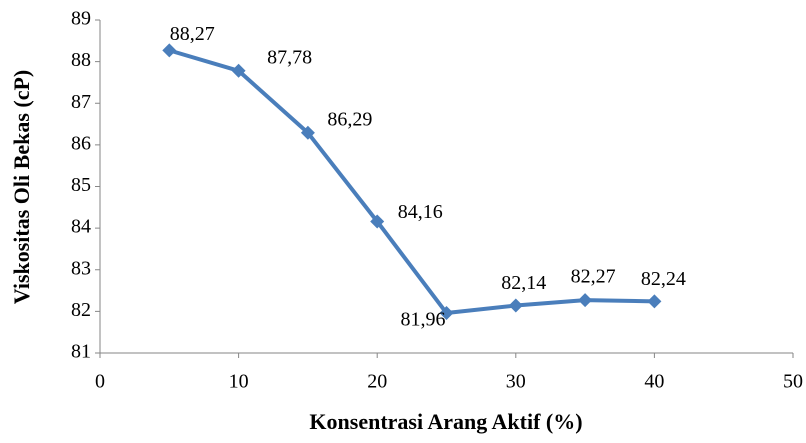  What do you see at coordinates (81, 19) in the screenshot?
I see `y-tick-label: 89` at bounding box center [81, 19].